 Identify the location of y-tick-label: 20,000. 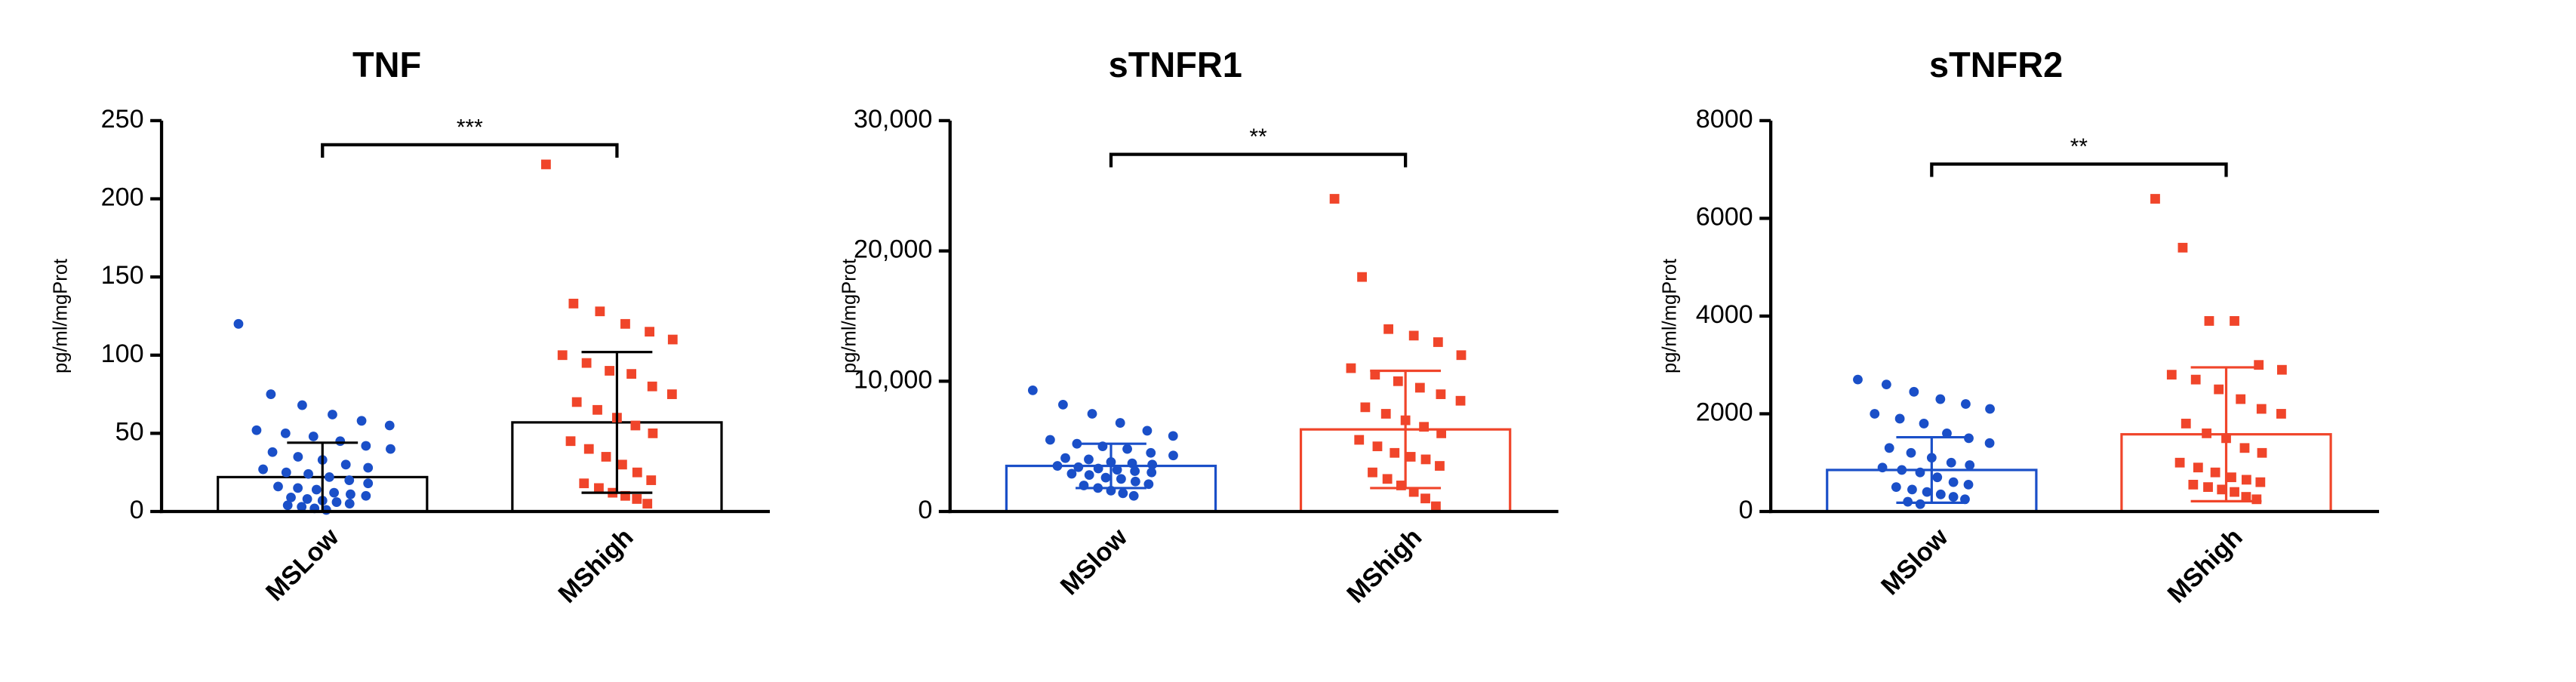
(893, 249).